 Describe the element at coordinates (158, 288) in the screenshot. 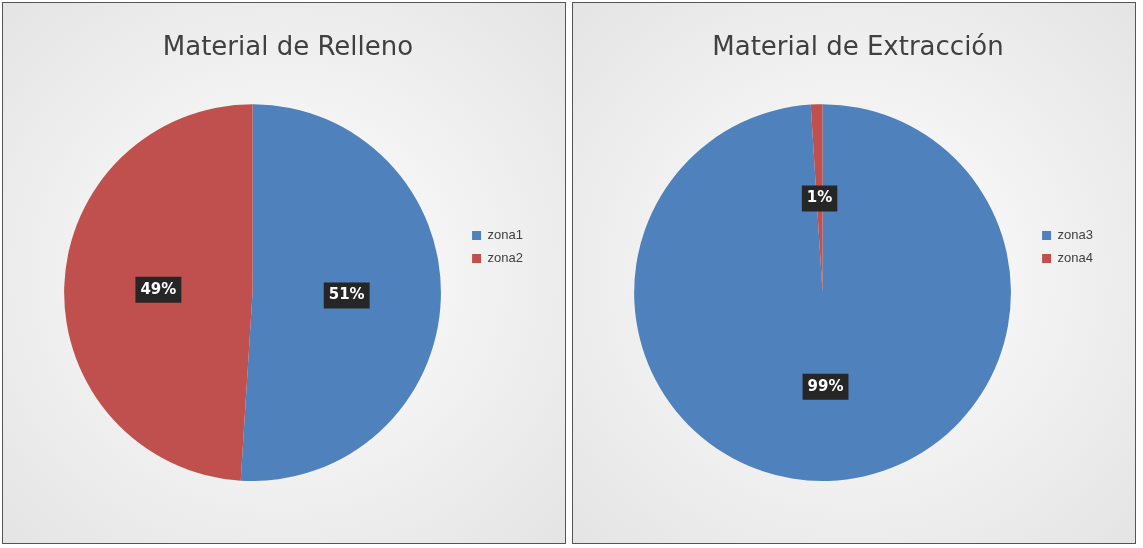

I see `data-label: 49%` at that location.